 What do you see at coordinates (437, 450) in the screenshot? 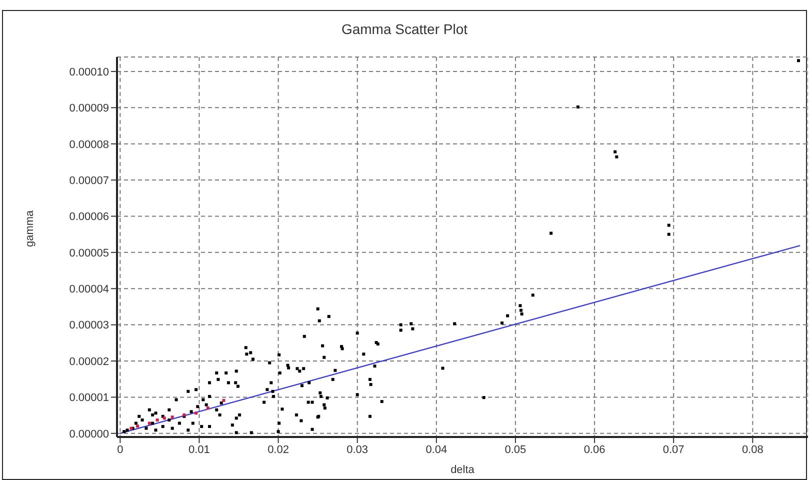
I see `x-tick-label: 0.04` at bounding box center [437, 450].